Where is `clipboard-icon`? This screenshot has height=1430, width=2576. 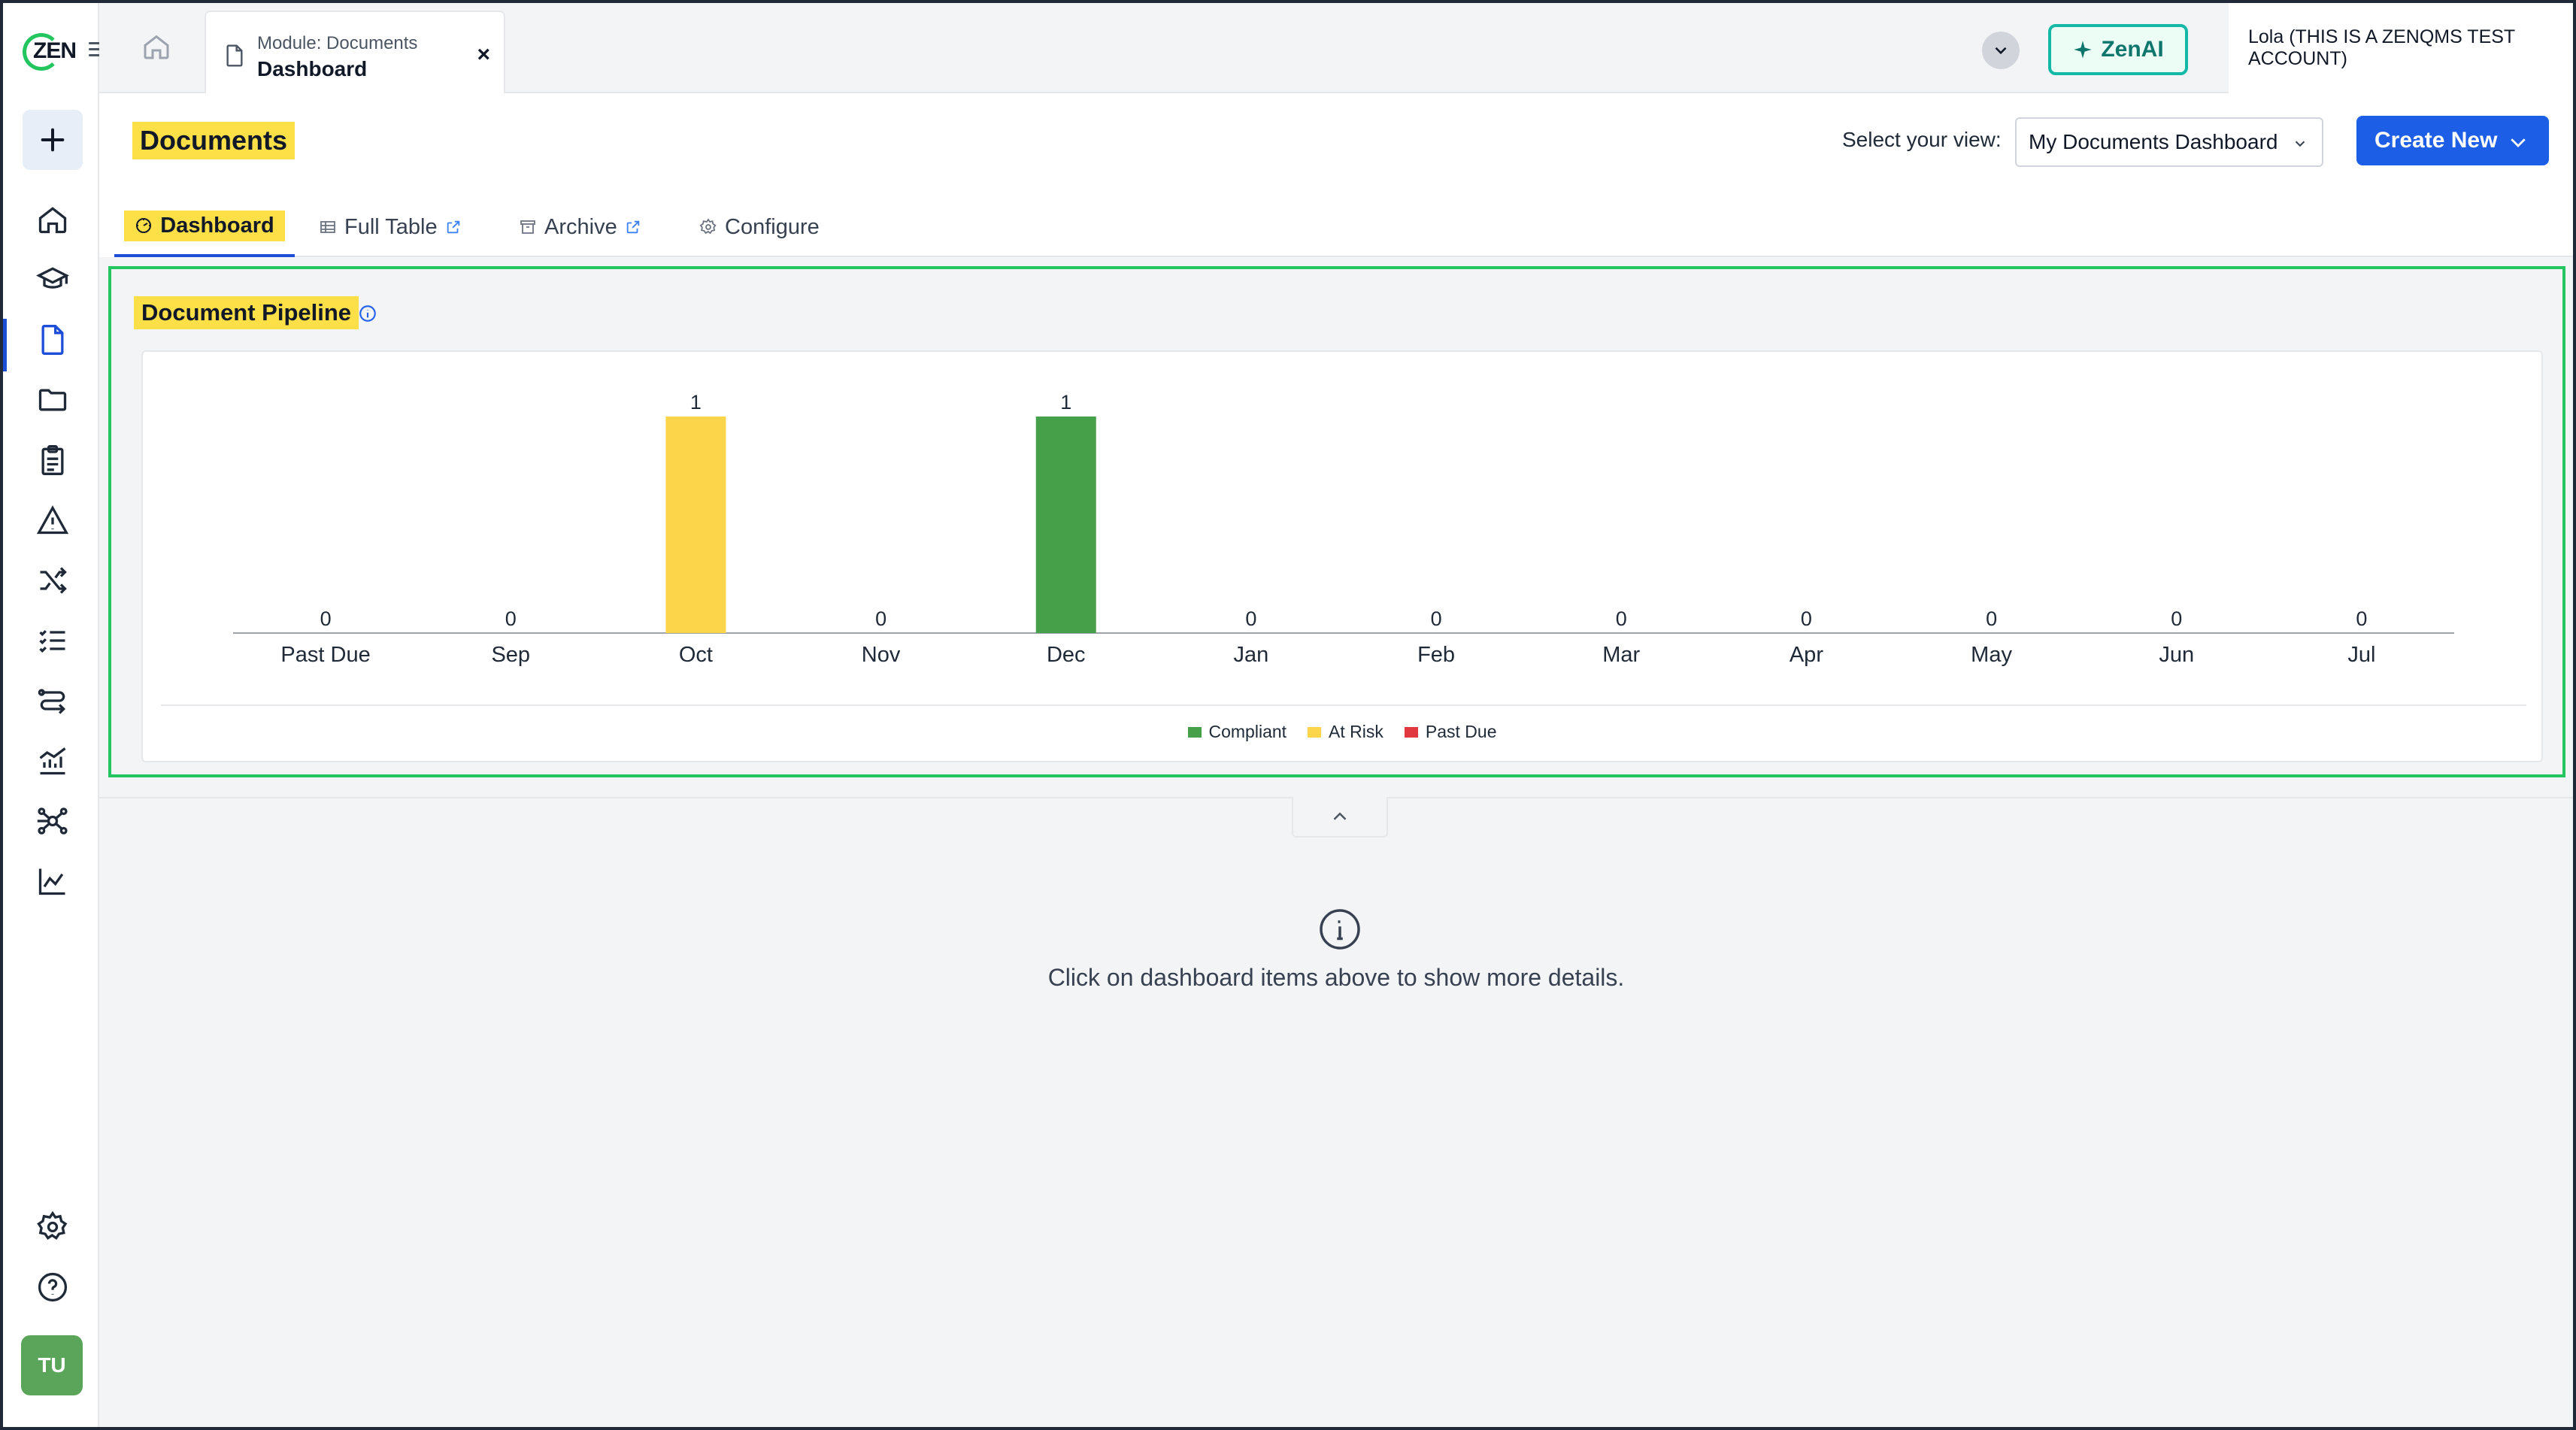
clipboard-icon is located at coordinates (52, 460).